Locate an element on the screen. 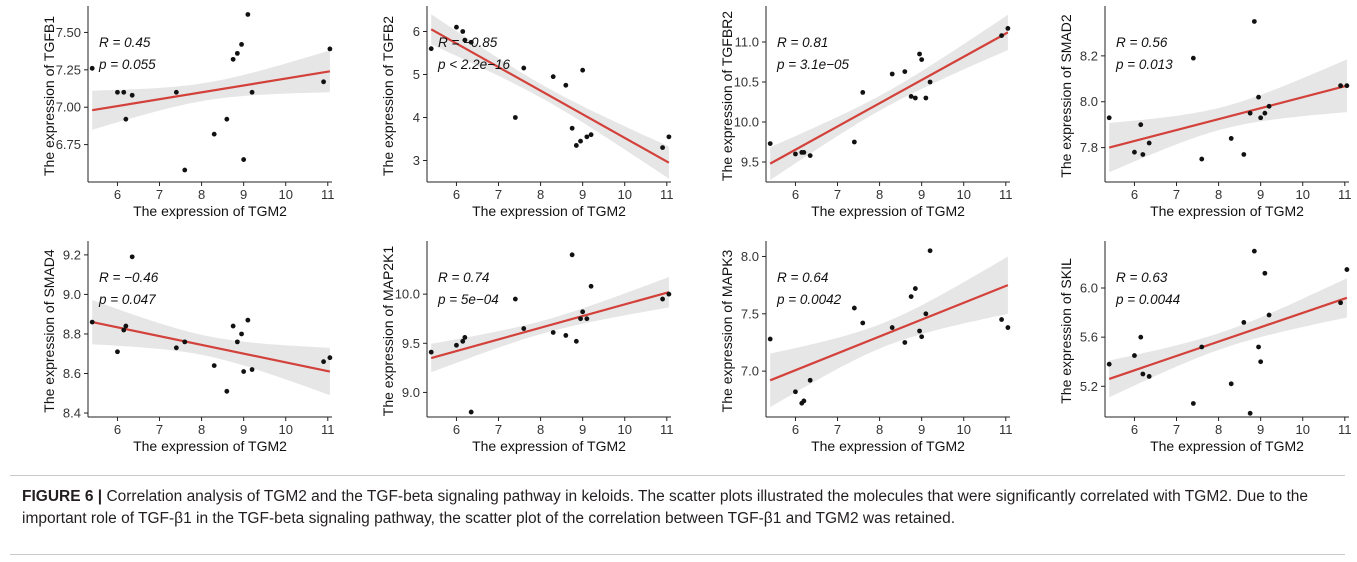  y-tick-label: 6.75 is located at coordinates (68, 144).